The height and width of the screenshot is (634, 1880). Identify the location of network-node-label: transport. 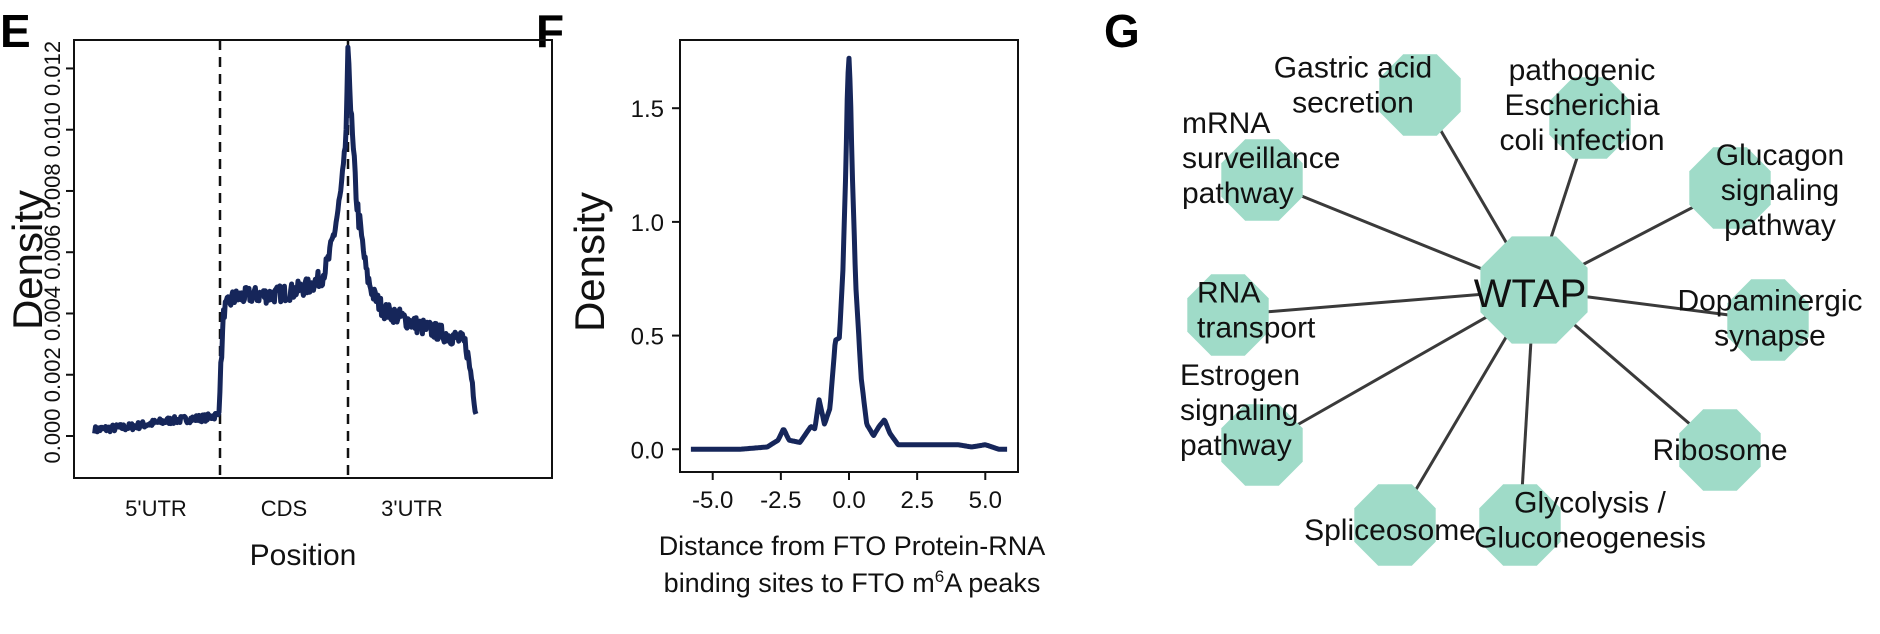
(1256, 328).